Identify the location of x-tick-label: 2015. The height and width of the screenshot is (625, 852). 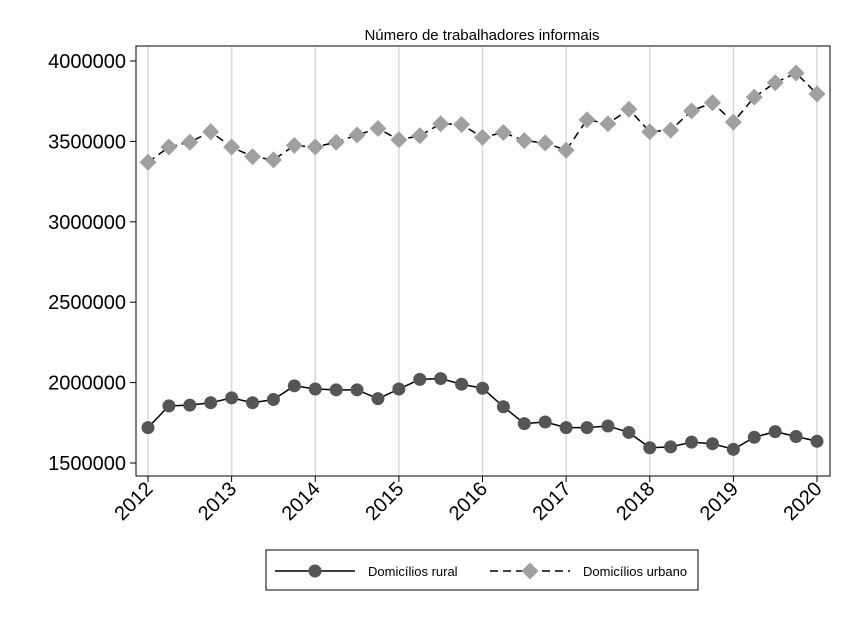
(384, 501).